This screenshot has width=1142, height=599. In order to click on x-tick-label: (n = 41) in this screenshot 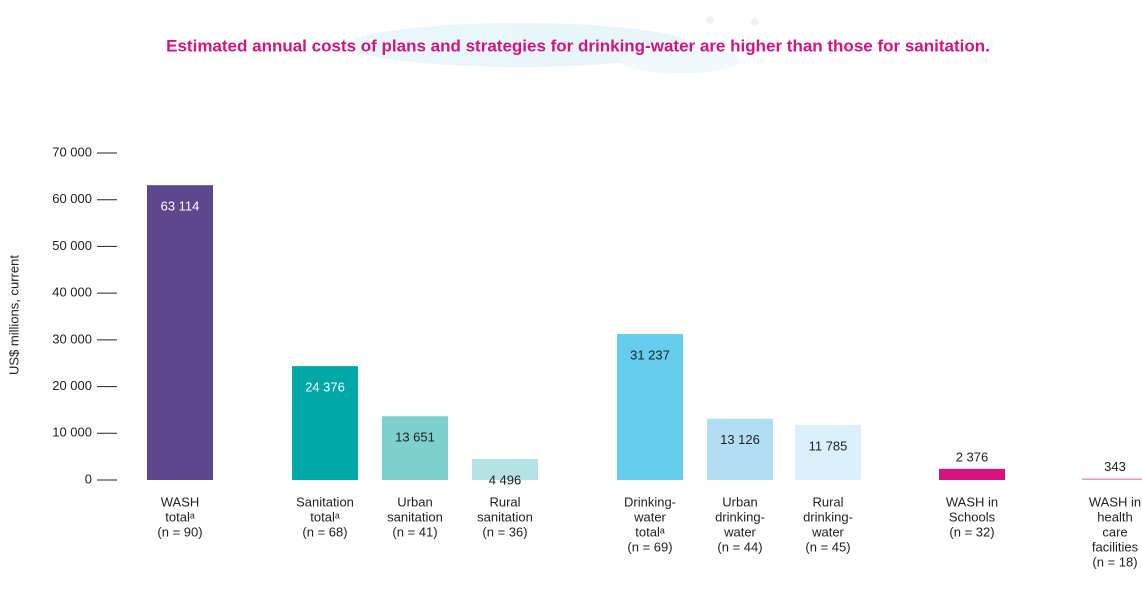, I will do `click(414, 531)`.